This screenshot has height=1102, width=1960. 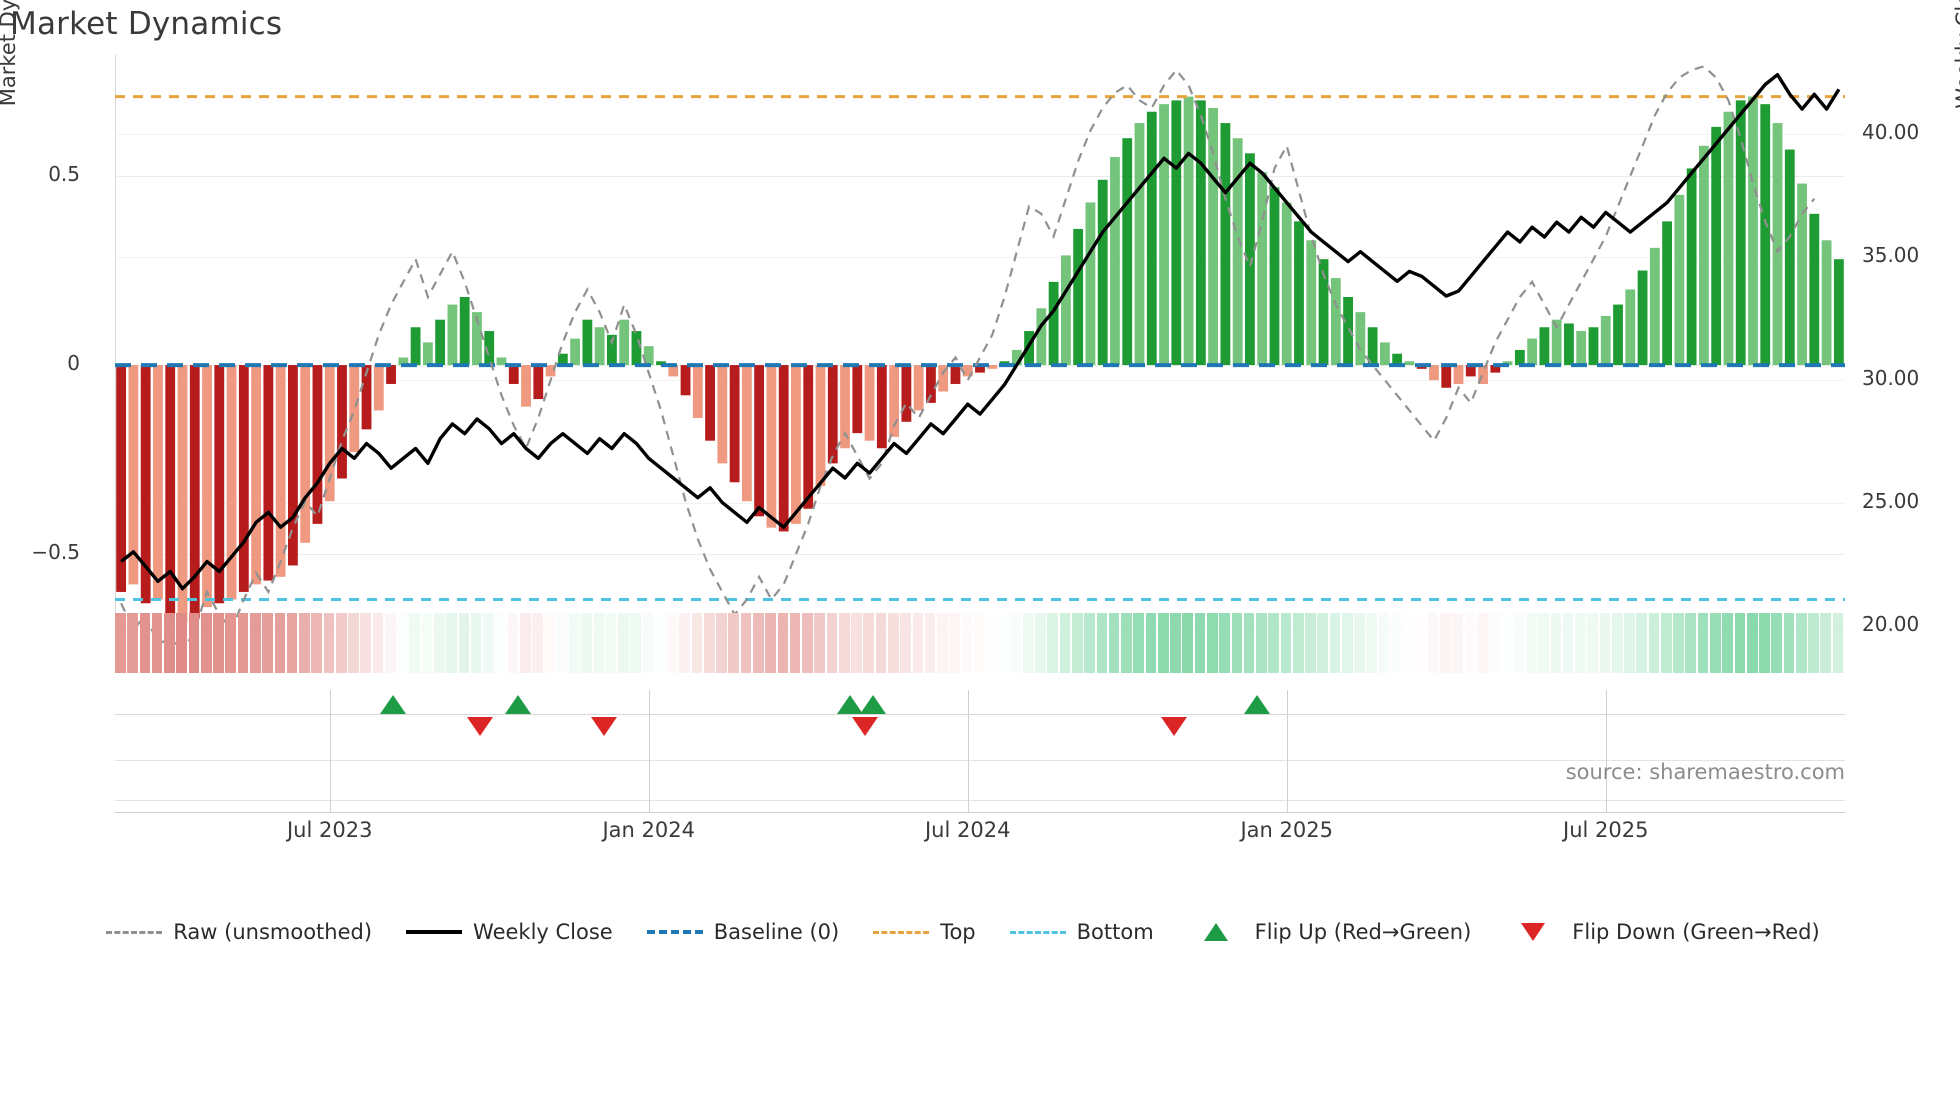 I want to click on x-tick-label: Jul 2025, so click(x=1606, y=830).